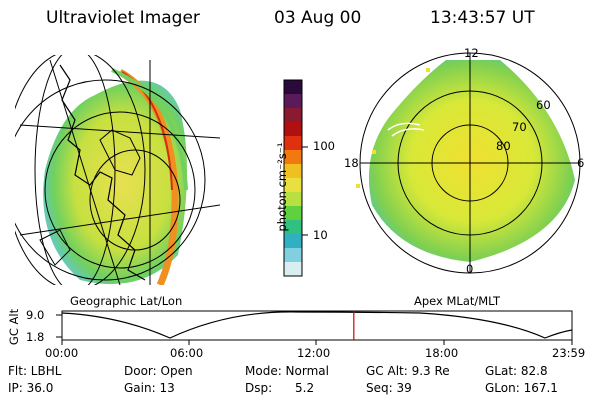 Image resolution: width=600 pixels, height=400 pixels. I want to click on colorbar-tick-100: 100, so click(324, 146).